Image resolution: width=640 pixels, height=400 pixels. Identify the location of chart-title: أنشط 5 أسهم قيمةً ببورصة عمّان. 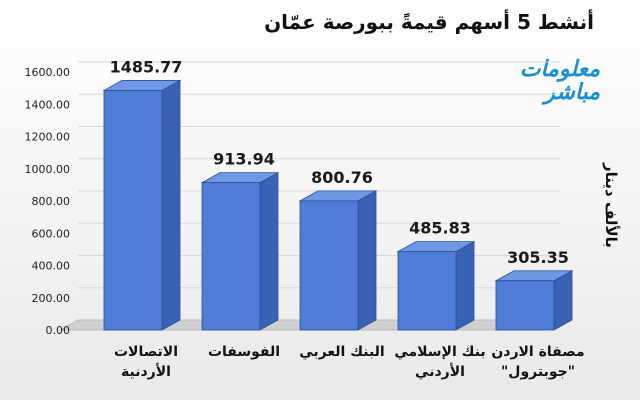
(429, 22).